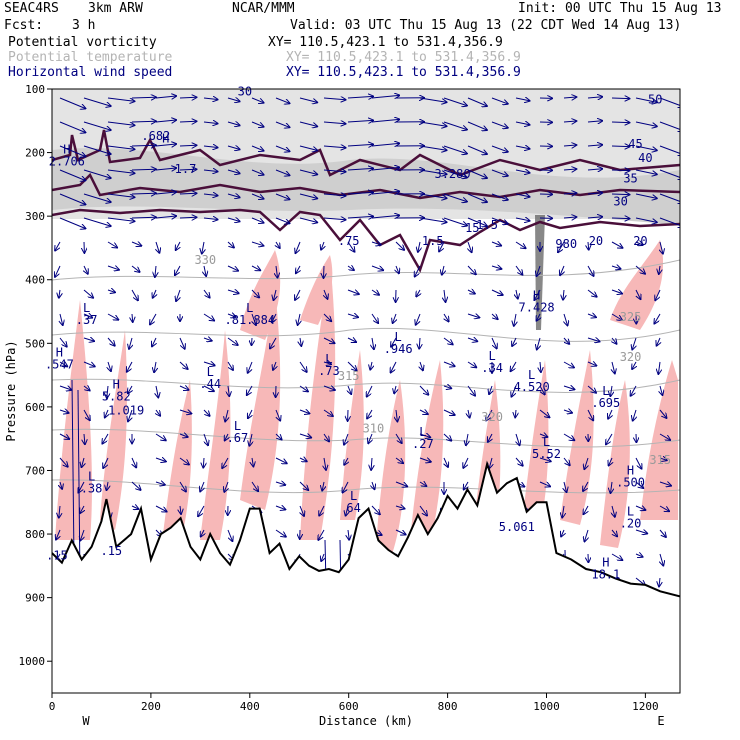 The image size is (740, 740). Describe the element at coordinates (385, 42) in the screenshot. I see `field-xy-pv: XY= 110.5,423.1 to 531.4,356.9` at that location.